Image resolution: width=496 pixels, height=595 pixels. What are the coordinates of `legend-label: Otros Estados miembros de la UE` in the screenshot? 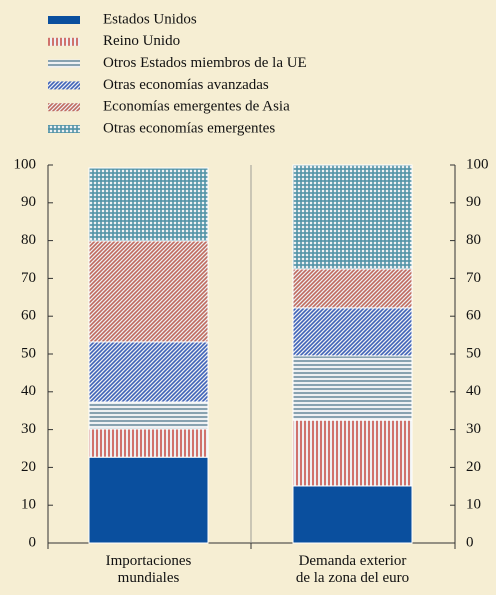 It's located at (205, 63).